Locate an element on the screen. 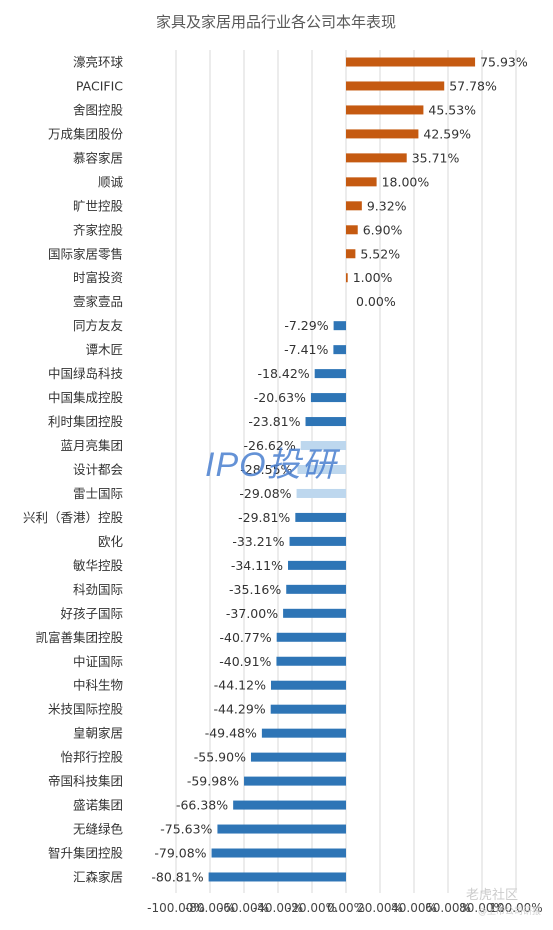 Image resolution: width=553 pixels, height=930 pixels. category-label: 米技国际控股 is located at coordinates (86, 709).